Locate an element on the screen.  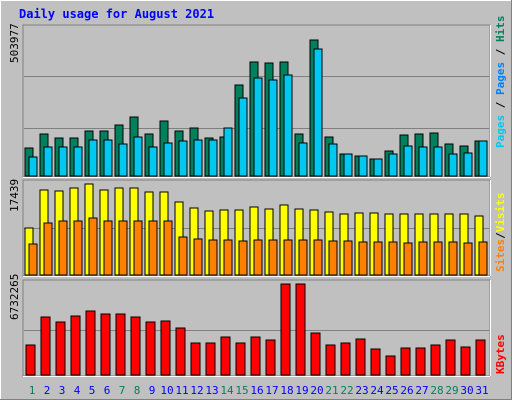
x-label-day-21: 21 is located at coordinates (331, 390).